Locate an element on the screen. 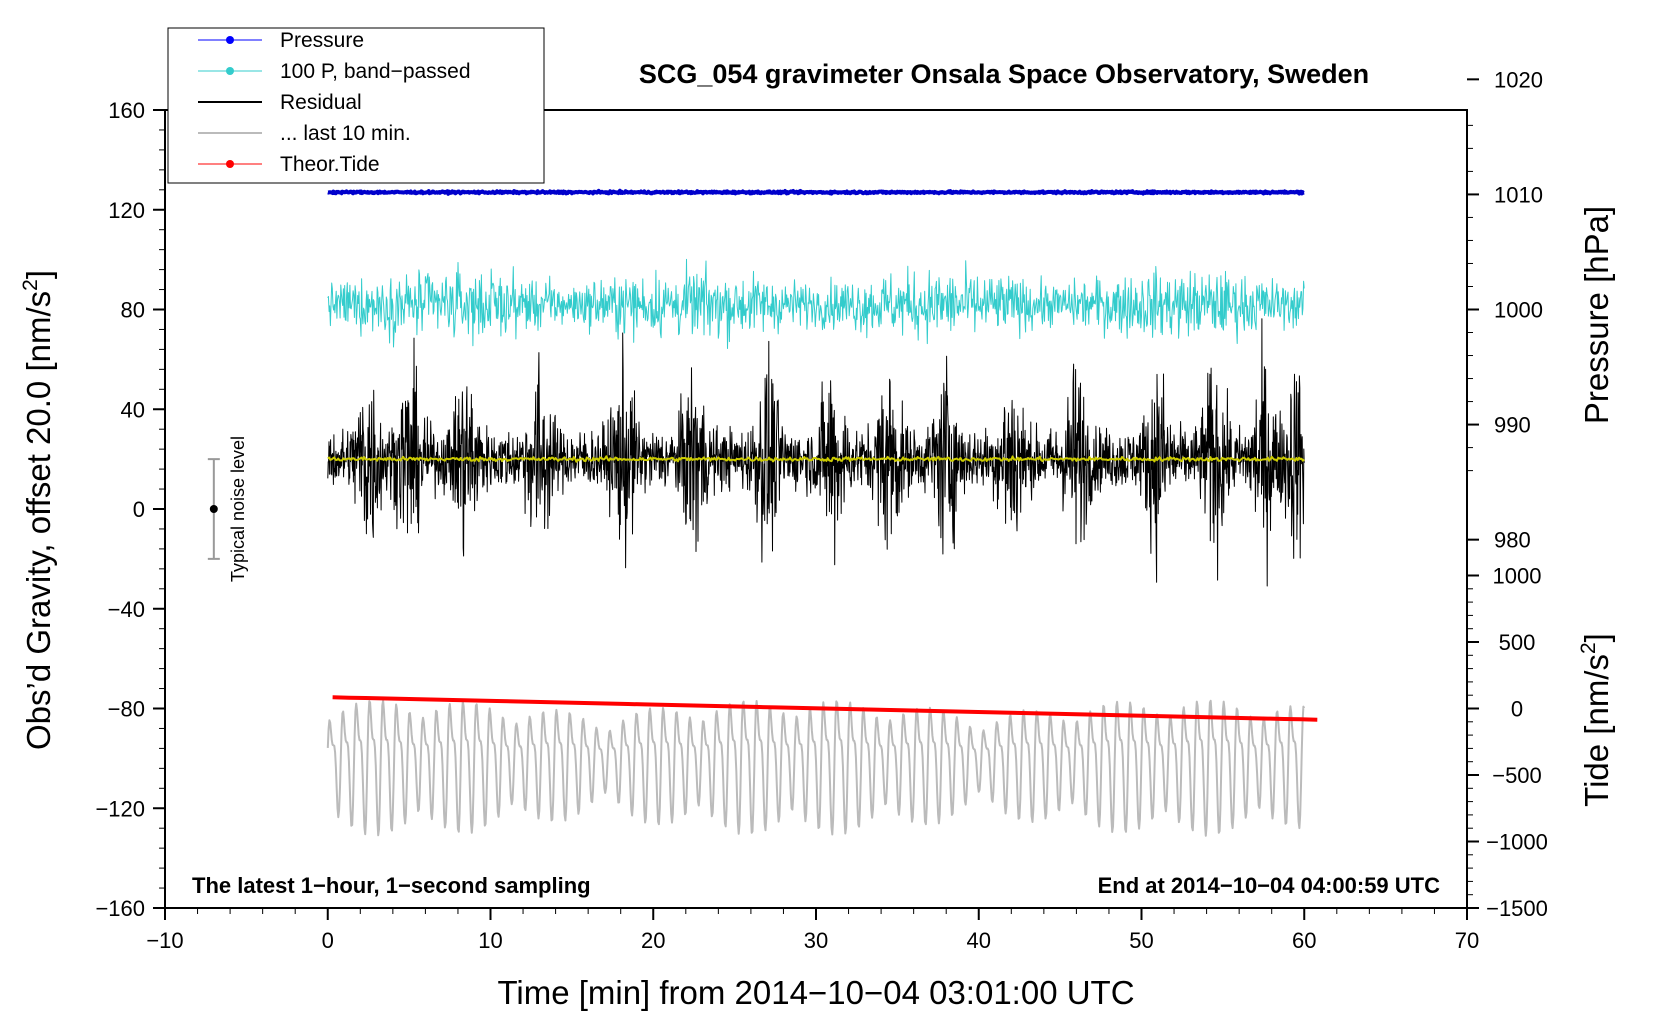 The image size is (1660, 1020). x-tick-label: −10 is located at coordinates (164, 940).